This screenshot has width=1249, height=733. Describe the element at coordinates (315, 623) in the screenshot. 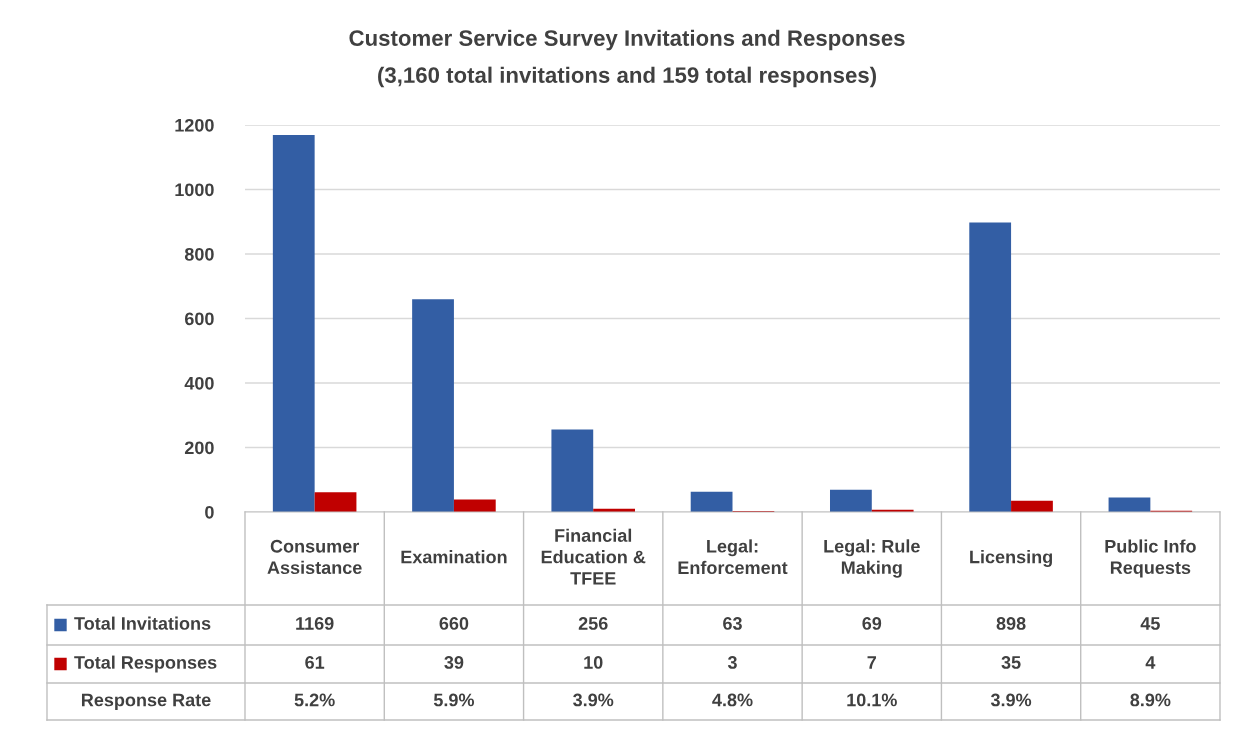

I see `data-label: 1169` at that location.